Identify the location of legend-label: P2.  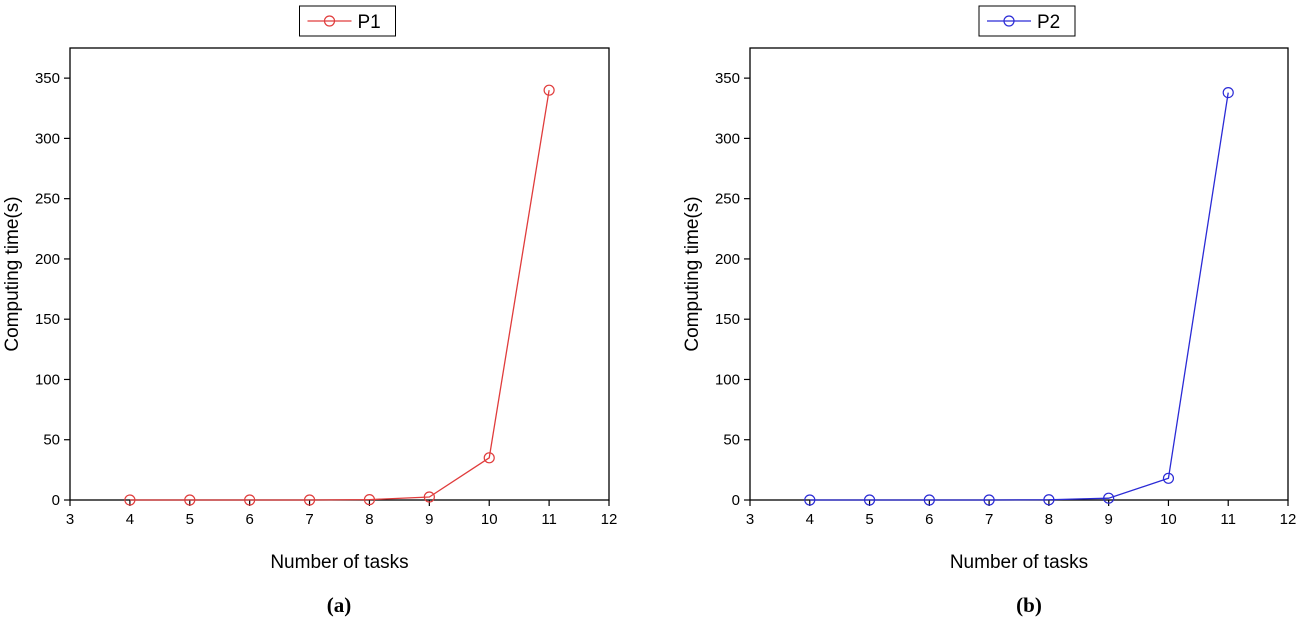
(1048, 22).